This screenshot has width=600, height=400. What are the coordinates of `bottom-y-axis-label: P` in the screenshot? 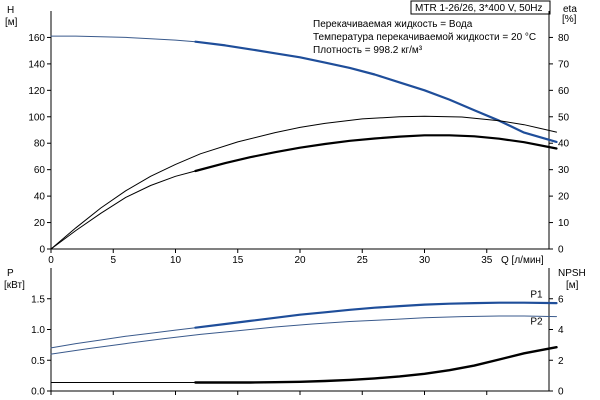 It's located at (10, 273).